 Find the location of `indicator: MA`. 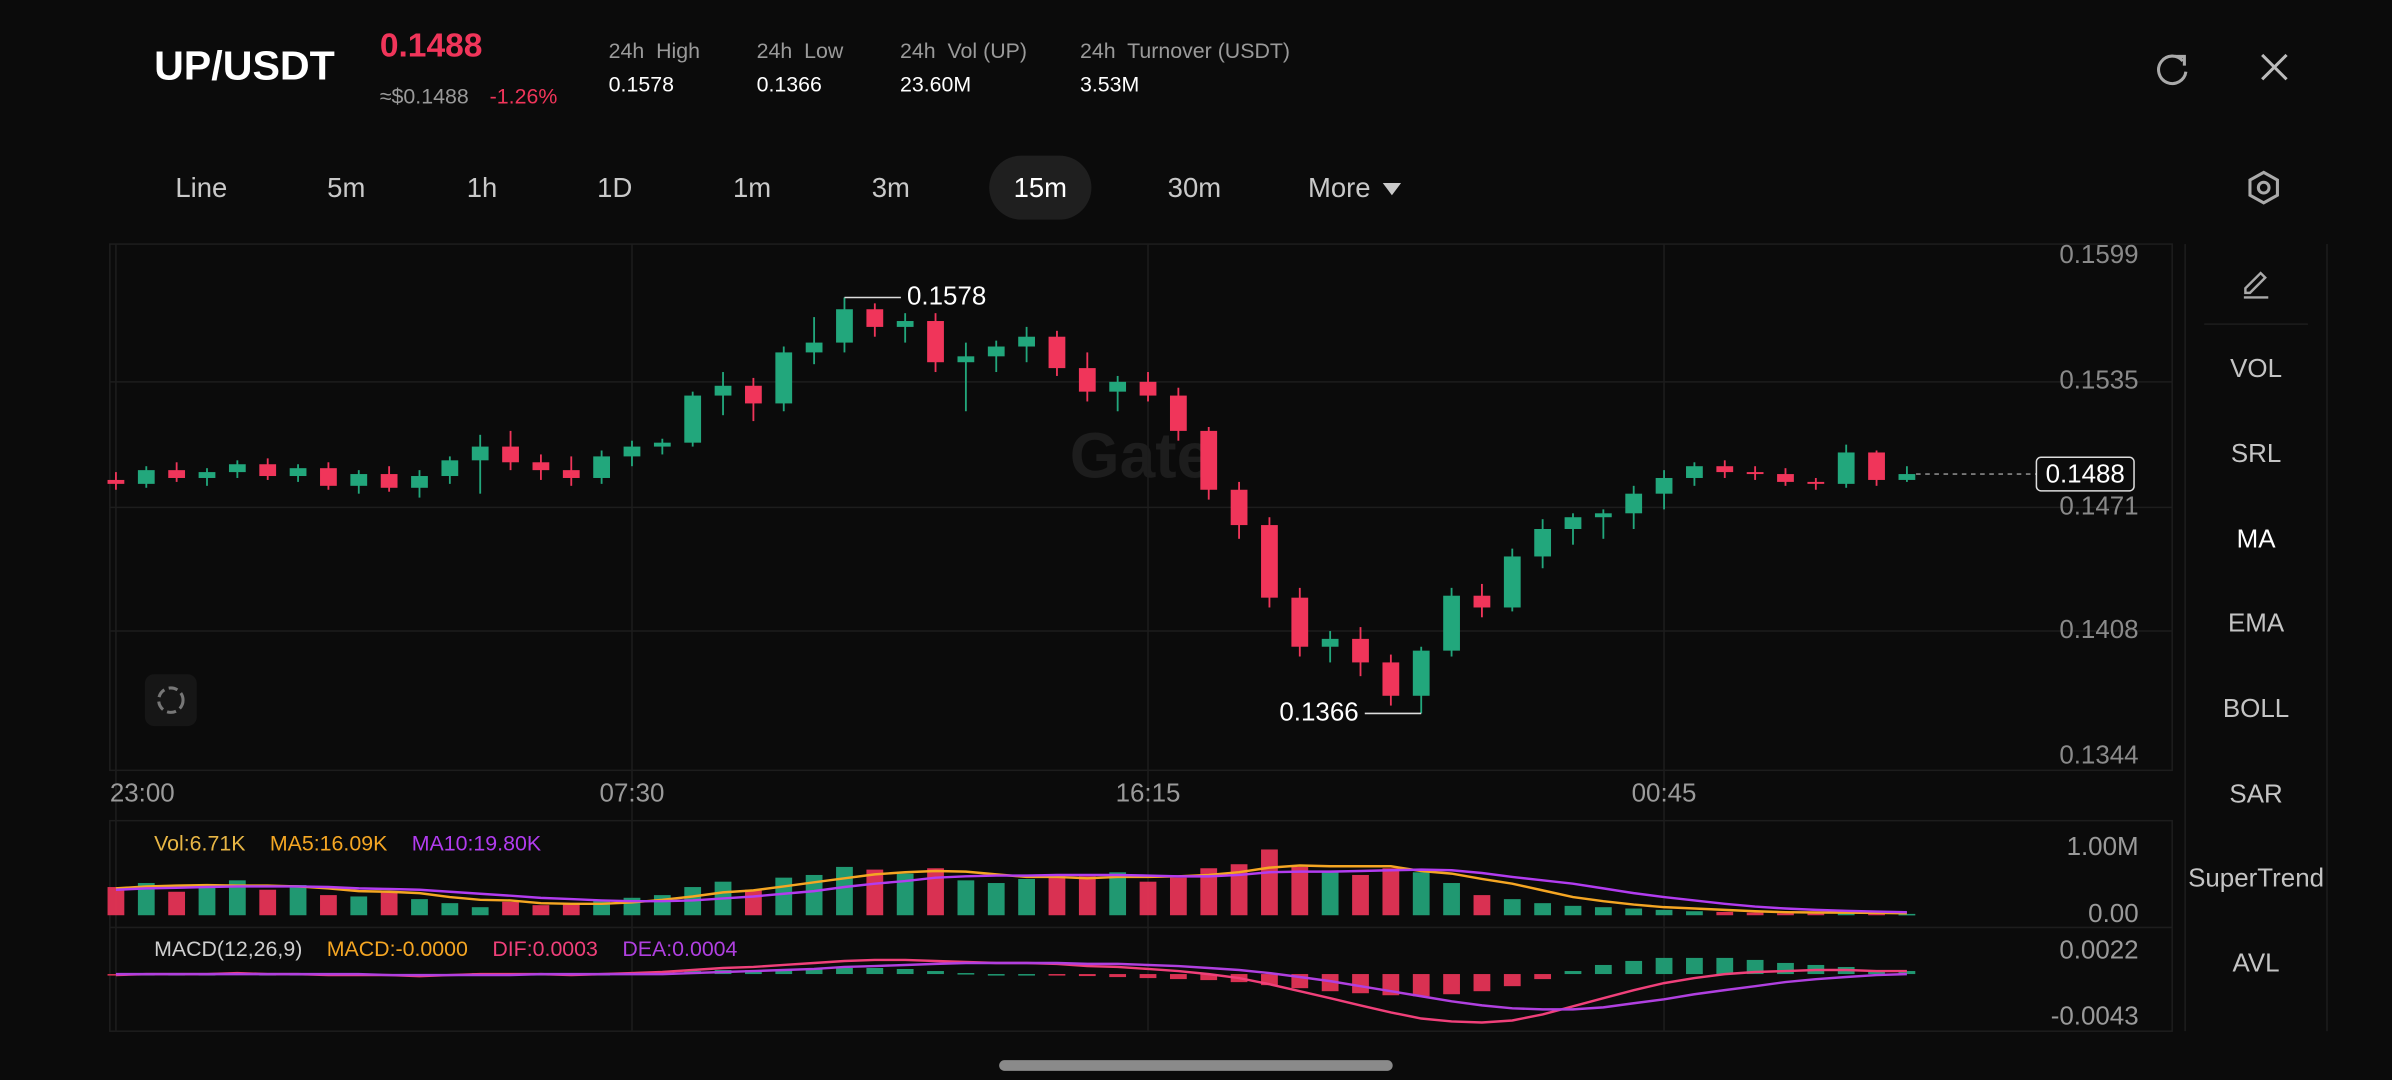

indicator: MA is located at coordinates (2256, 539).